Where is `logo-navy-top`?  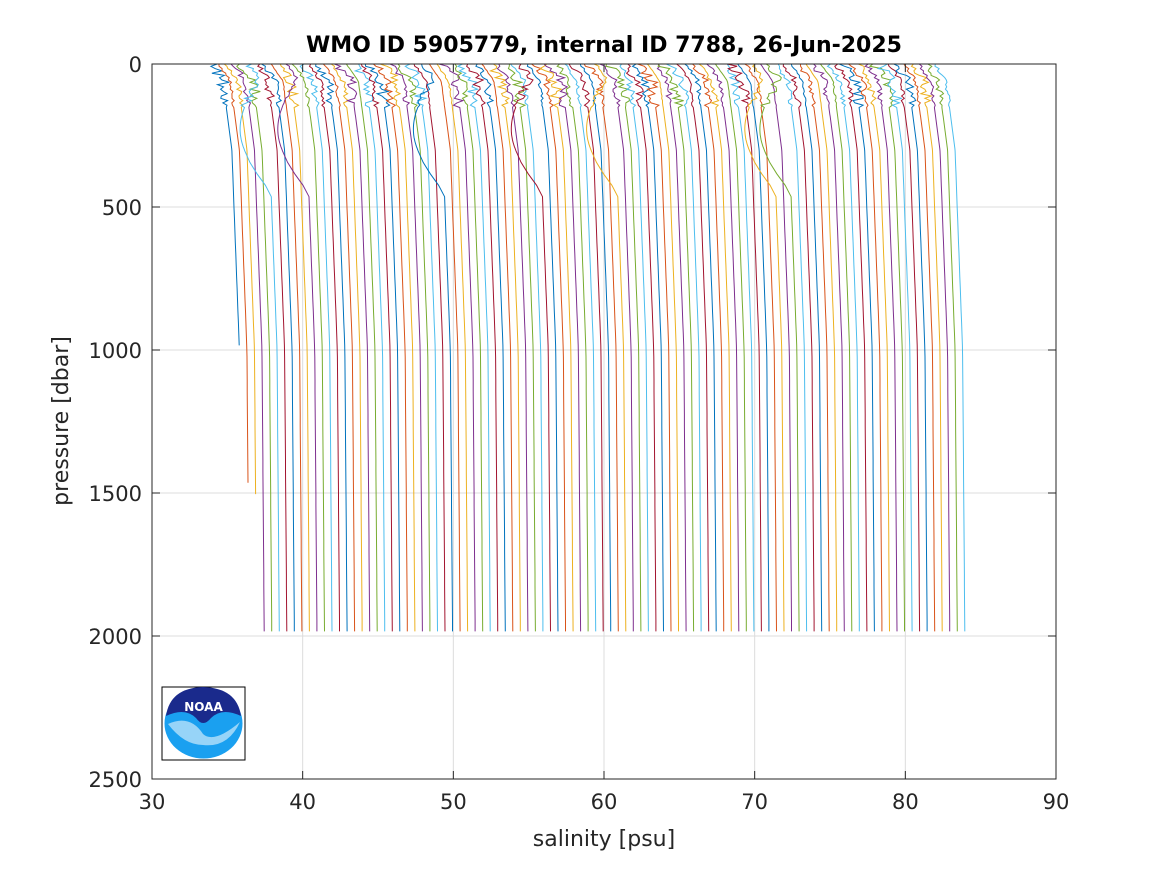
logo-navy-top is located at coordinates (203, 705).